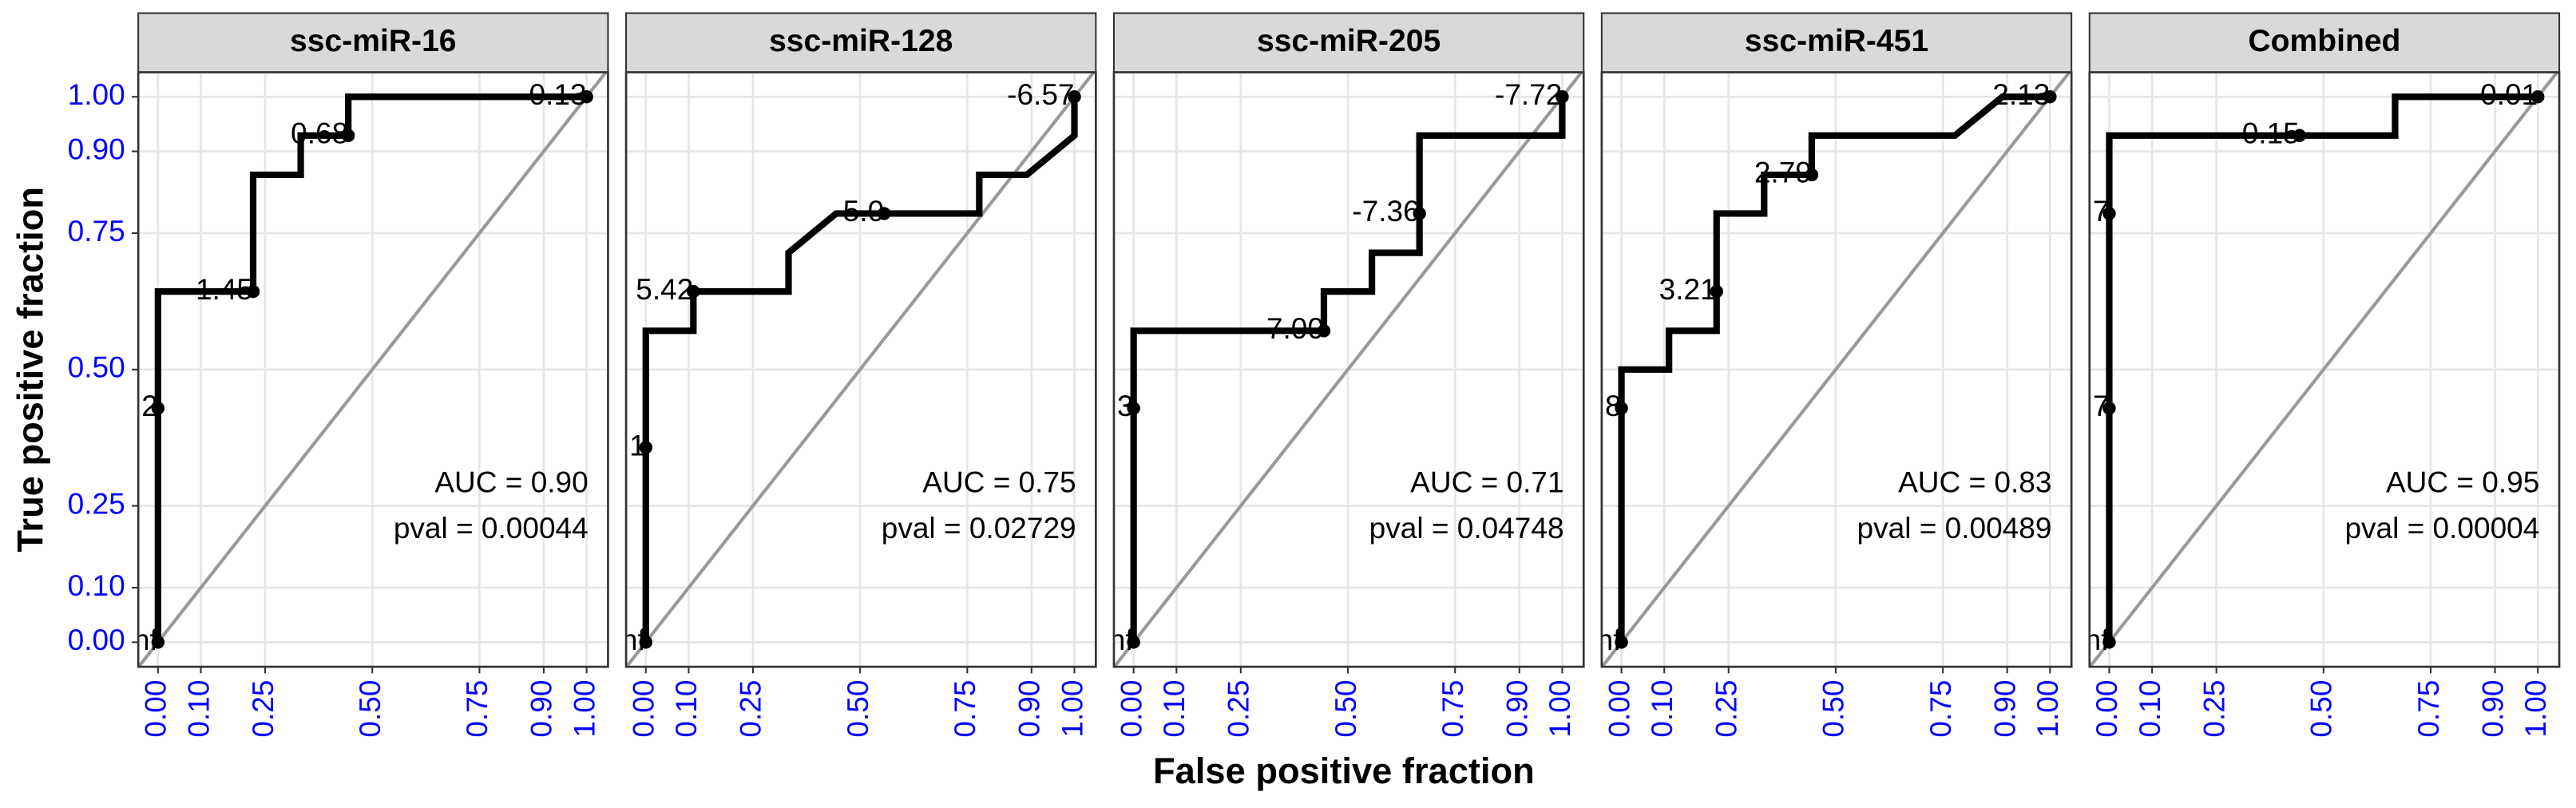 This screenshot has height=808, width=2576. Describe the element at coordinates (96, 503) in the screenshot. I see `y-tick-label: 0.25` at that location.